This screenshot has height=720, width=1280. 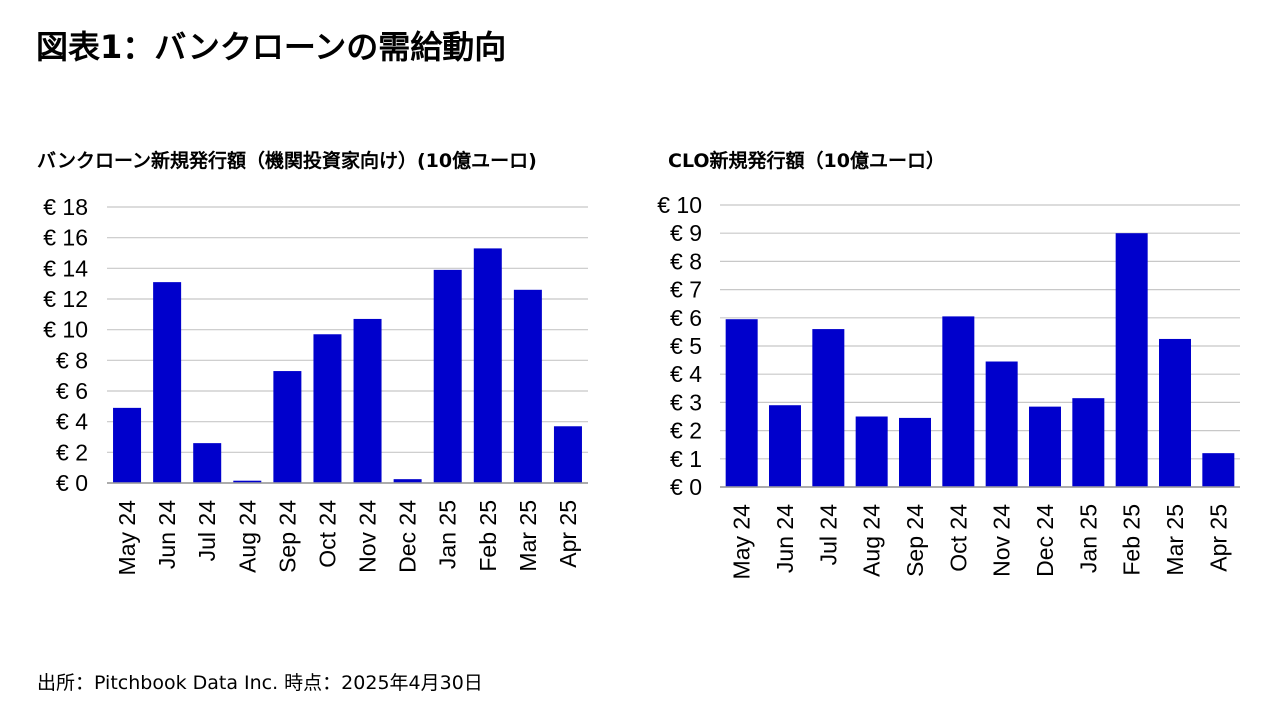 What do you see at coordinates (679, 205) in the screenshot?
I see `clo-y-tick-label: € 10` at bounding box center [679, 205].